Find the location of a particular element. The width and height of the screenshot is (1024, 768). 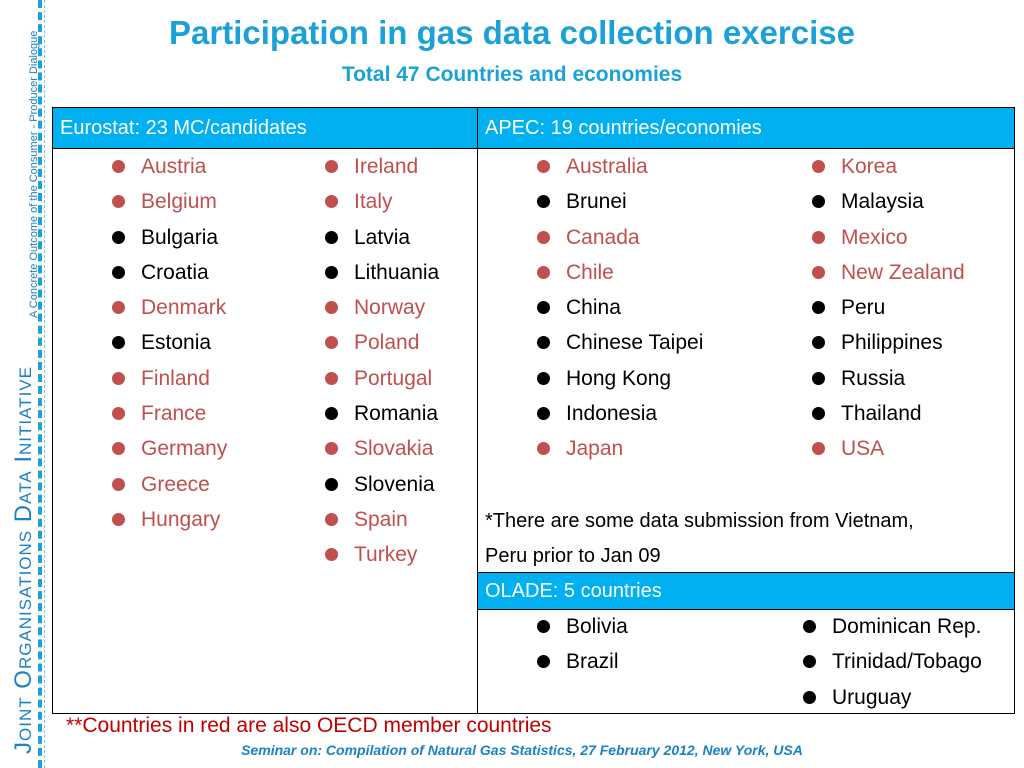

country-item: Latvia is located at coordinates (382, 237).